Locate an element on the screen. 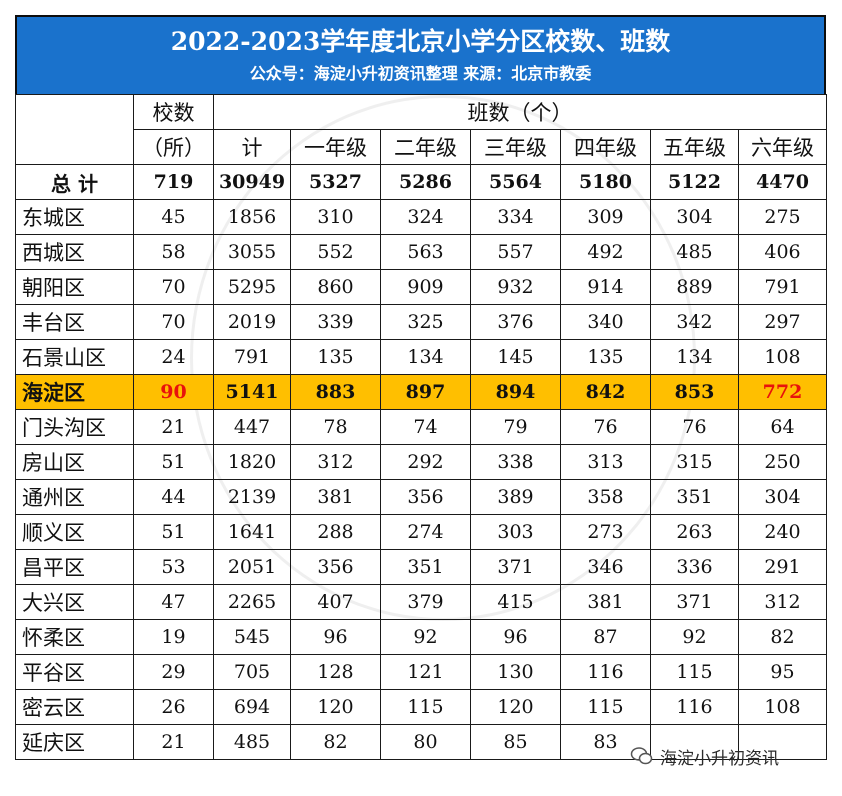  cell: 889 is located at coordinates (694, 287).